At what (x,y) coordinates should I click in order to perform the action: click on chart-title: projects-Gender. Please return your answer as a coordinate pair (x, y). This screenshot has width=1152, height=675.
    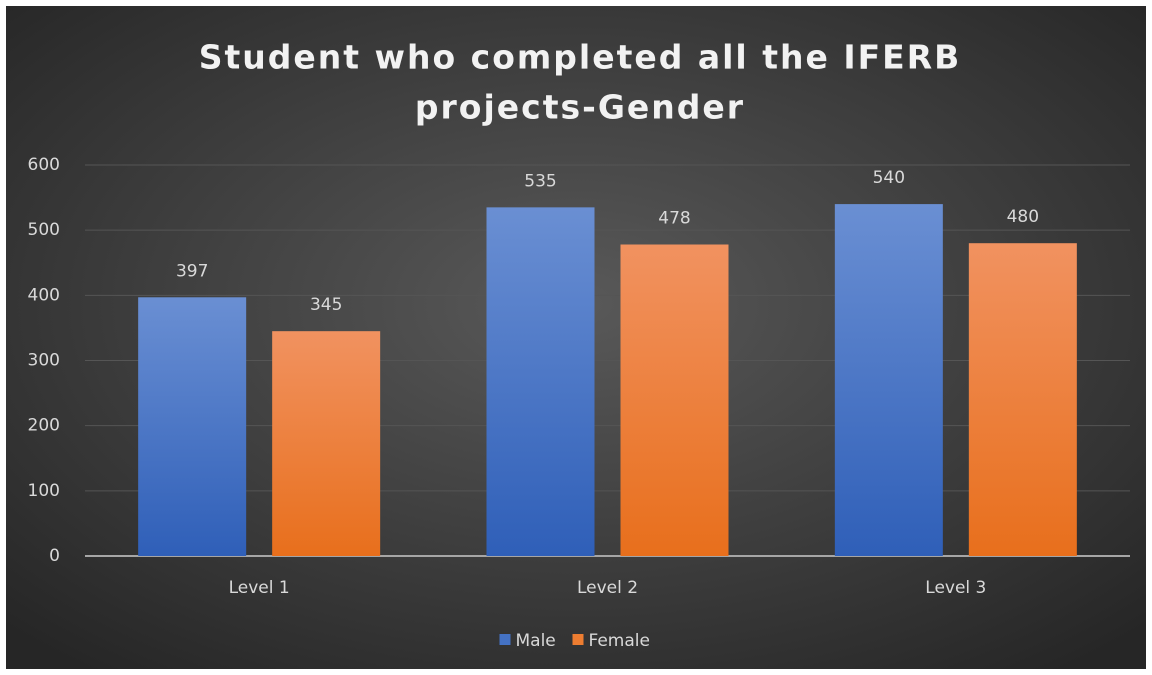
    Looking at the image, I should click on (580, 107).